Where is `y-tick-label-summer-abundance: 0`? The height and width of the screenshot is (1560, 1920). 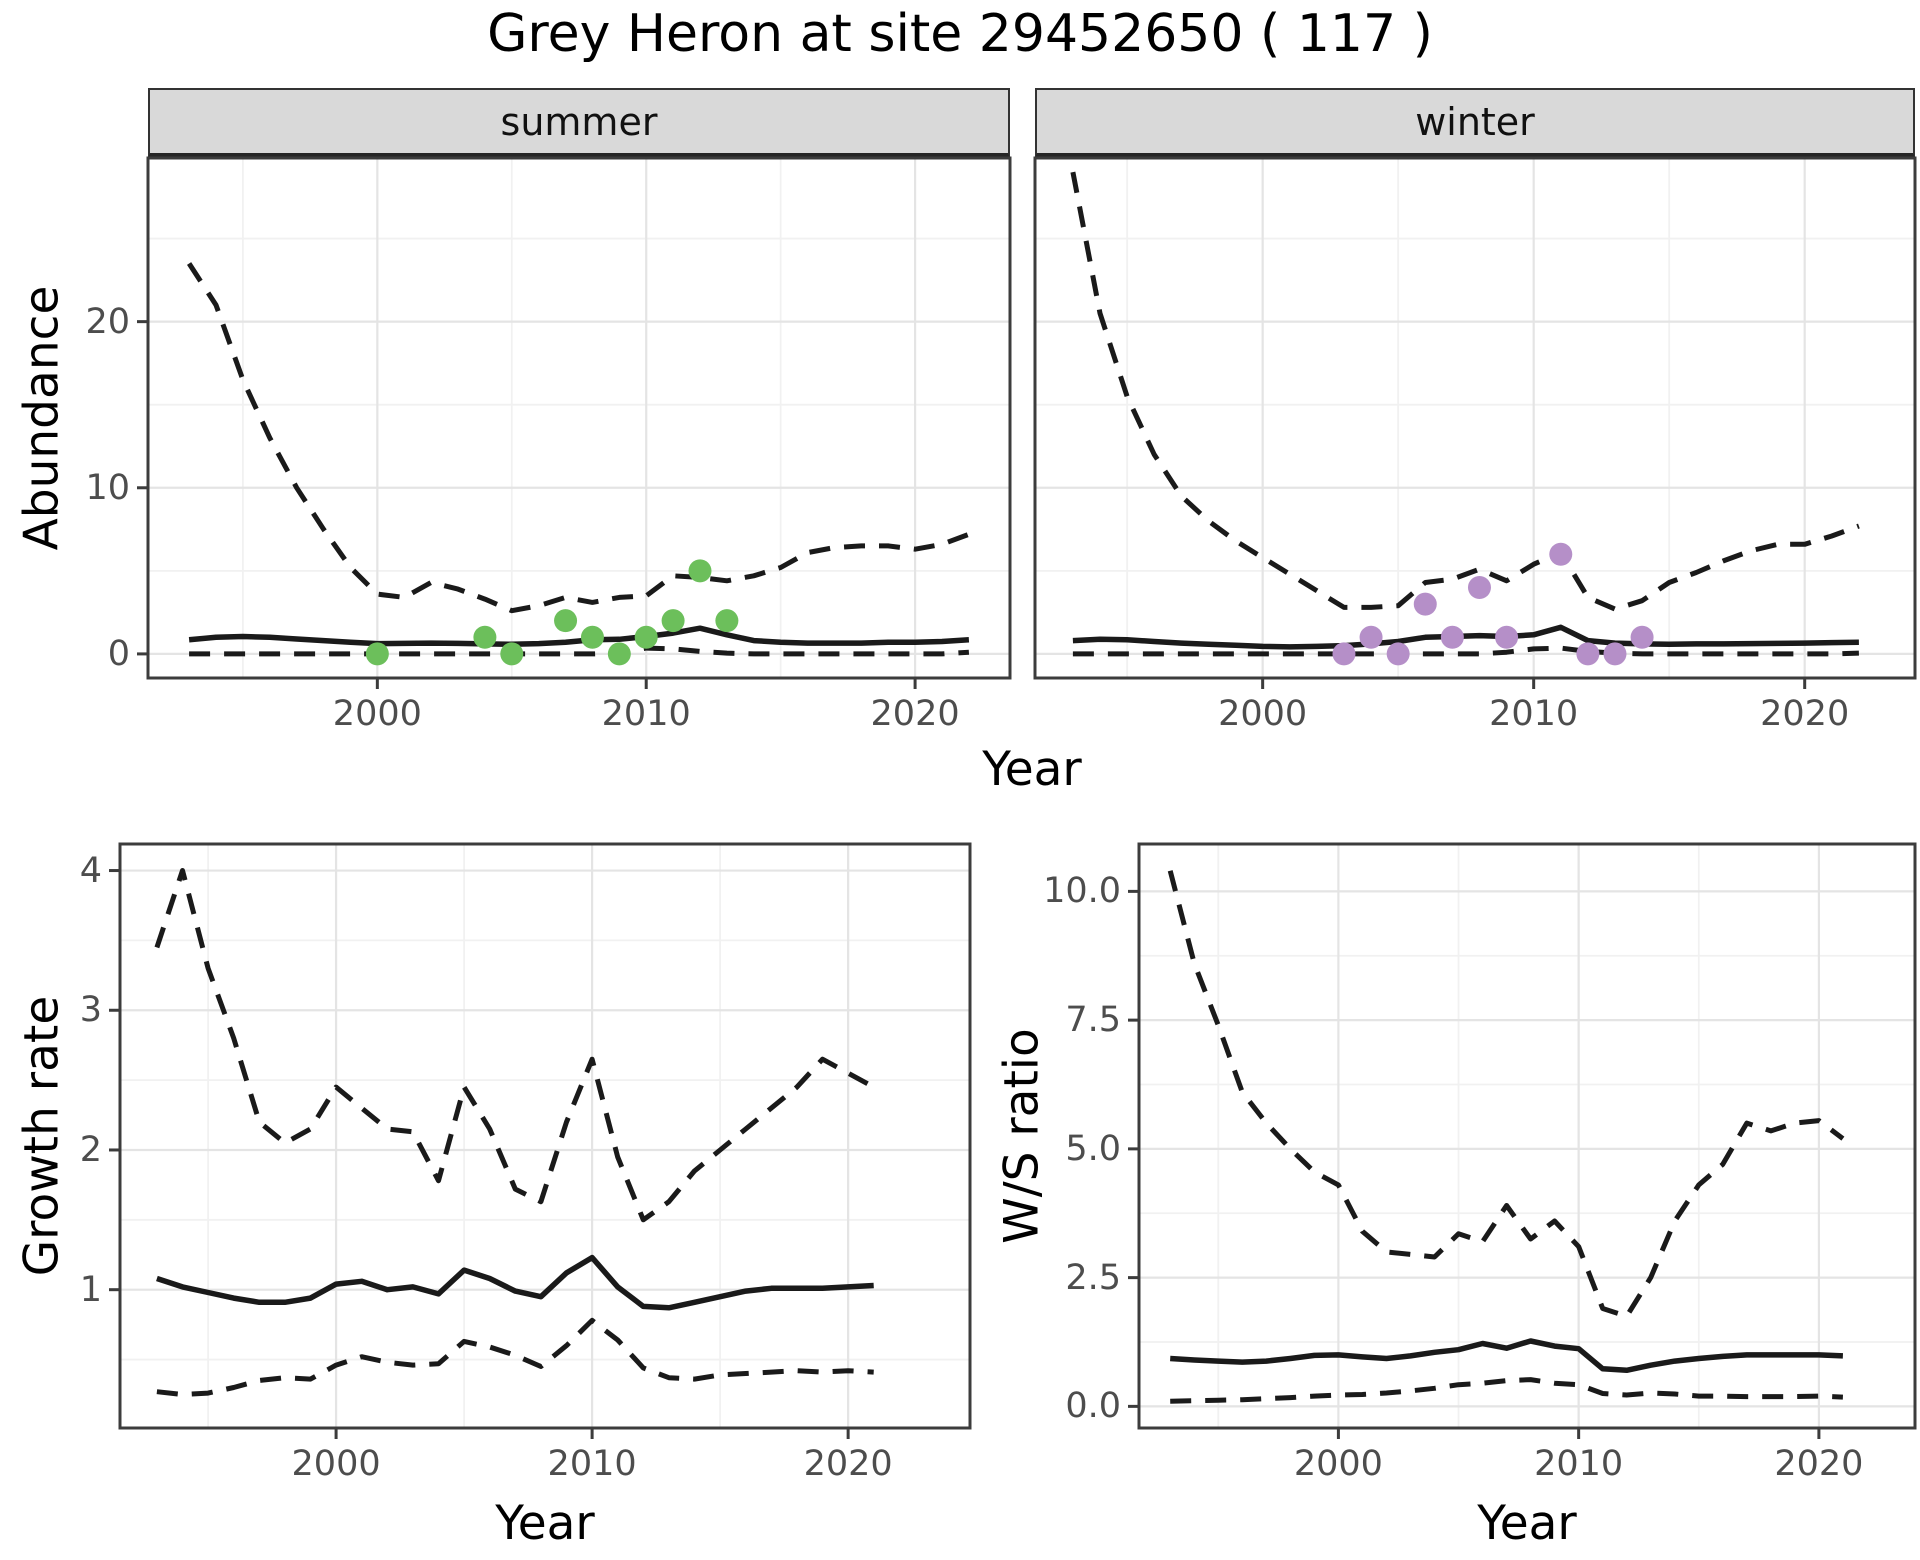 y-tick-label-summer-abundance: 0 is located at coordinates (118, 653).